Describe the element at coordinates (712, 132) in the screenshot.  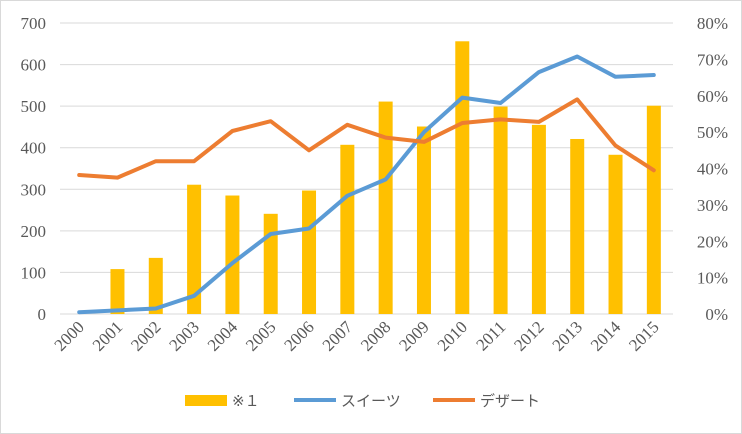
I see `right-tick-label: 50%` at that location.